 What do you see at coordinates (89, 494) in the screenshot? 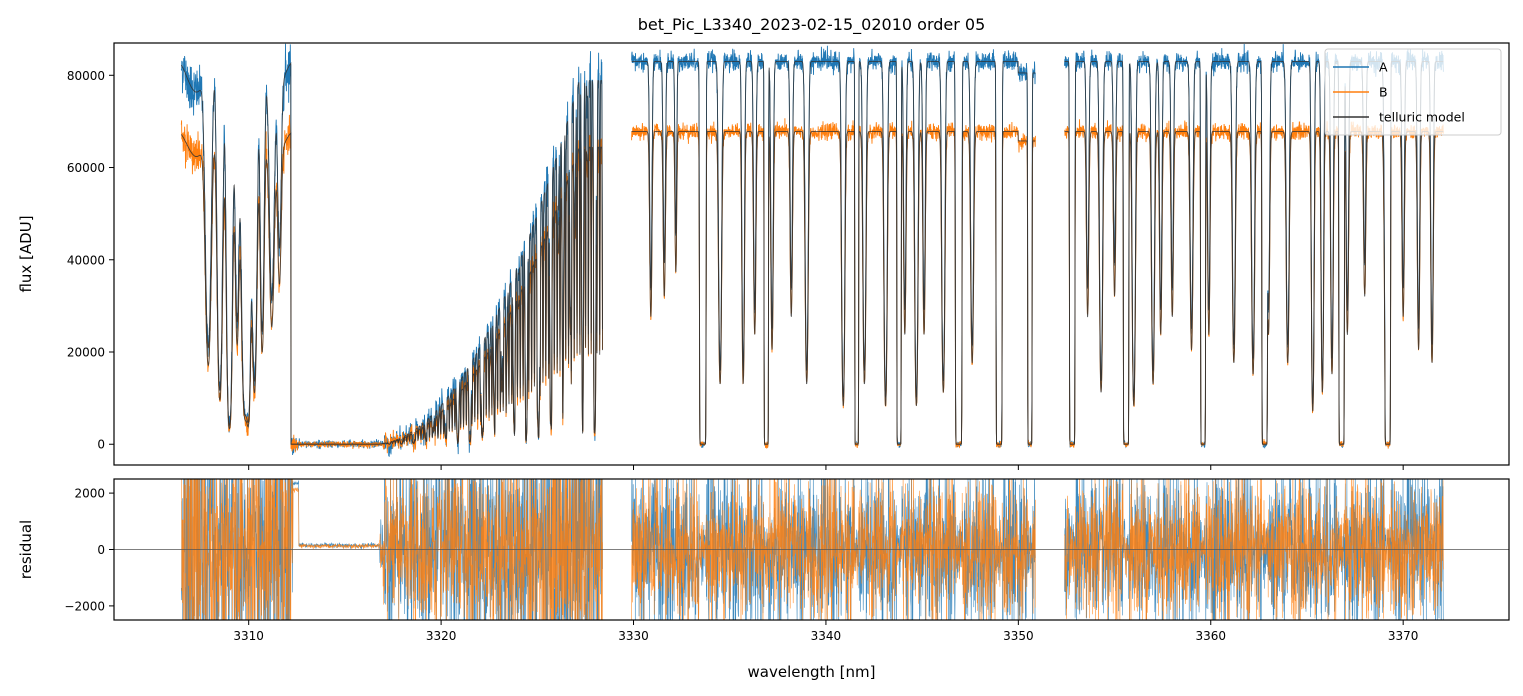
I see `y-tick-label: 2000` at bounding box center [89, 494].